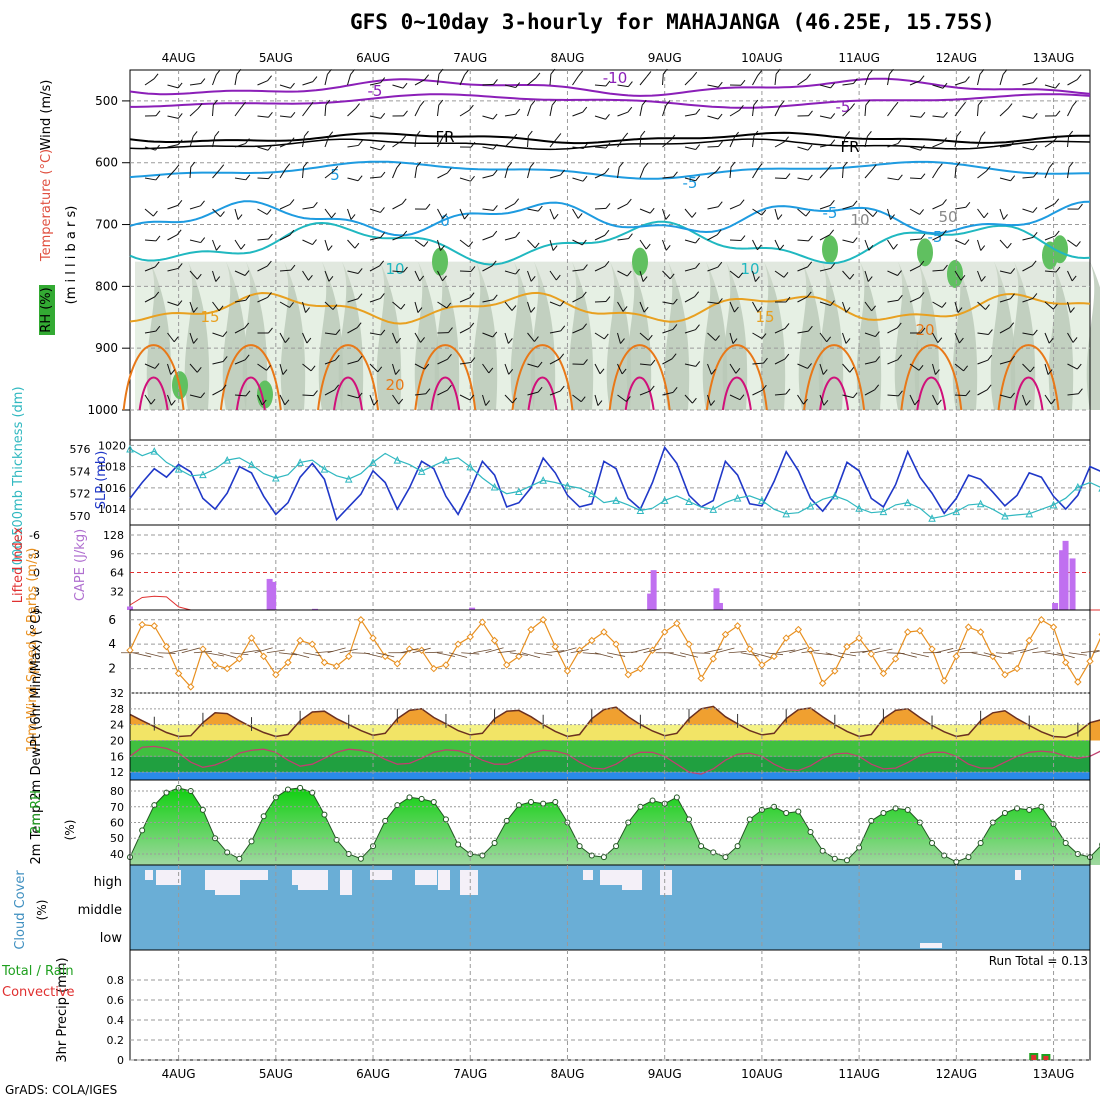  I want to click on cloud-high-block, so click(588, 875).